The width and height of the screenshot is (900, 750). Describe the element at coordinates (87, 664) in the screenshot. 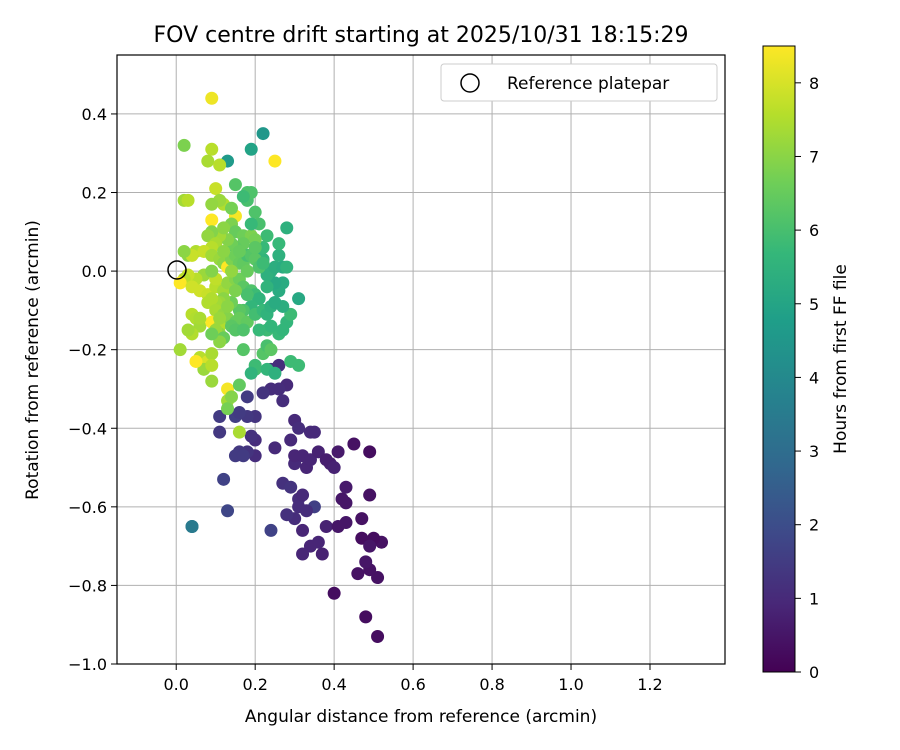

I see `y-tick-label: −1.0` at that location.